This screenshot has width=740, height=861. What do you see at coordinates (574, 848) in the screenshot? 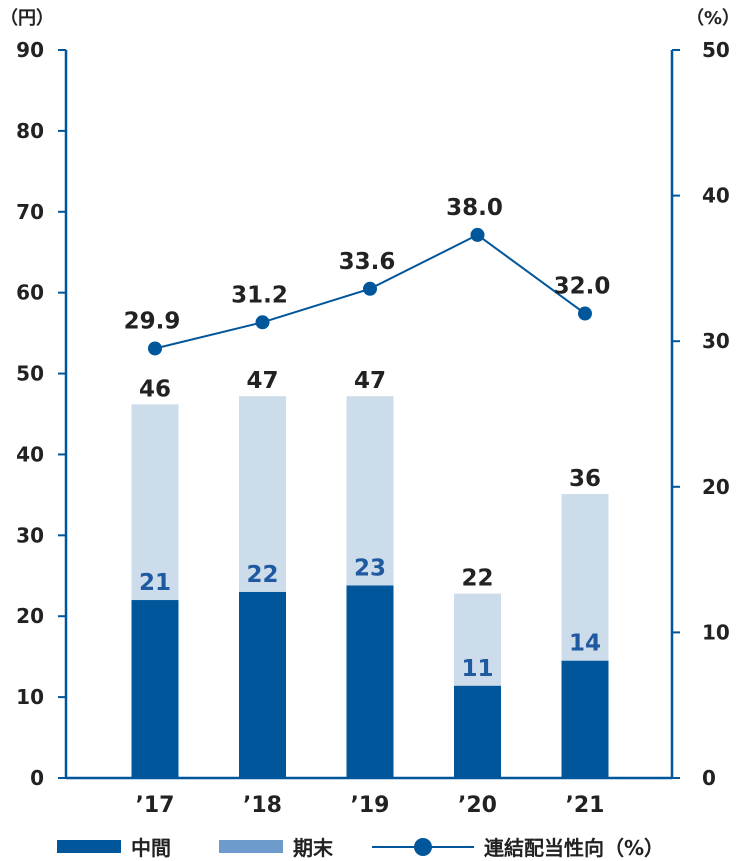
I see `legend-label-payout: 連結配当性向（%）` at bounding box center [574, 848].